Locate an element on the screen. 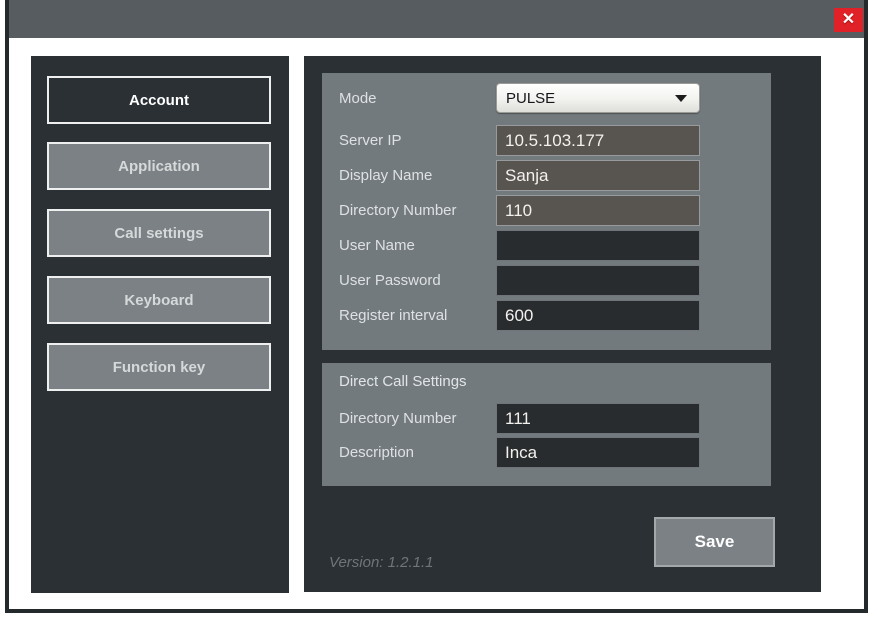 This screenshot has height=620, width=873. direct-call-settings-title: Direct Call Settings is located at coordinates (403, 381).